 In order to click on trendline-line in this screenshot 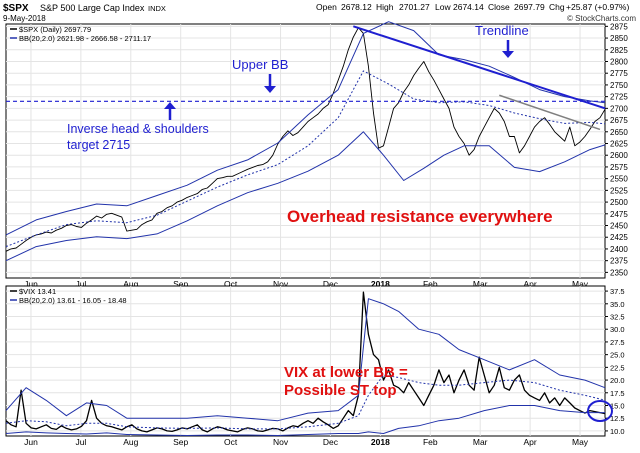, I will do `click(479, 67)`.